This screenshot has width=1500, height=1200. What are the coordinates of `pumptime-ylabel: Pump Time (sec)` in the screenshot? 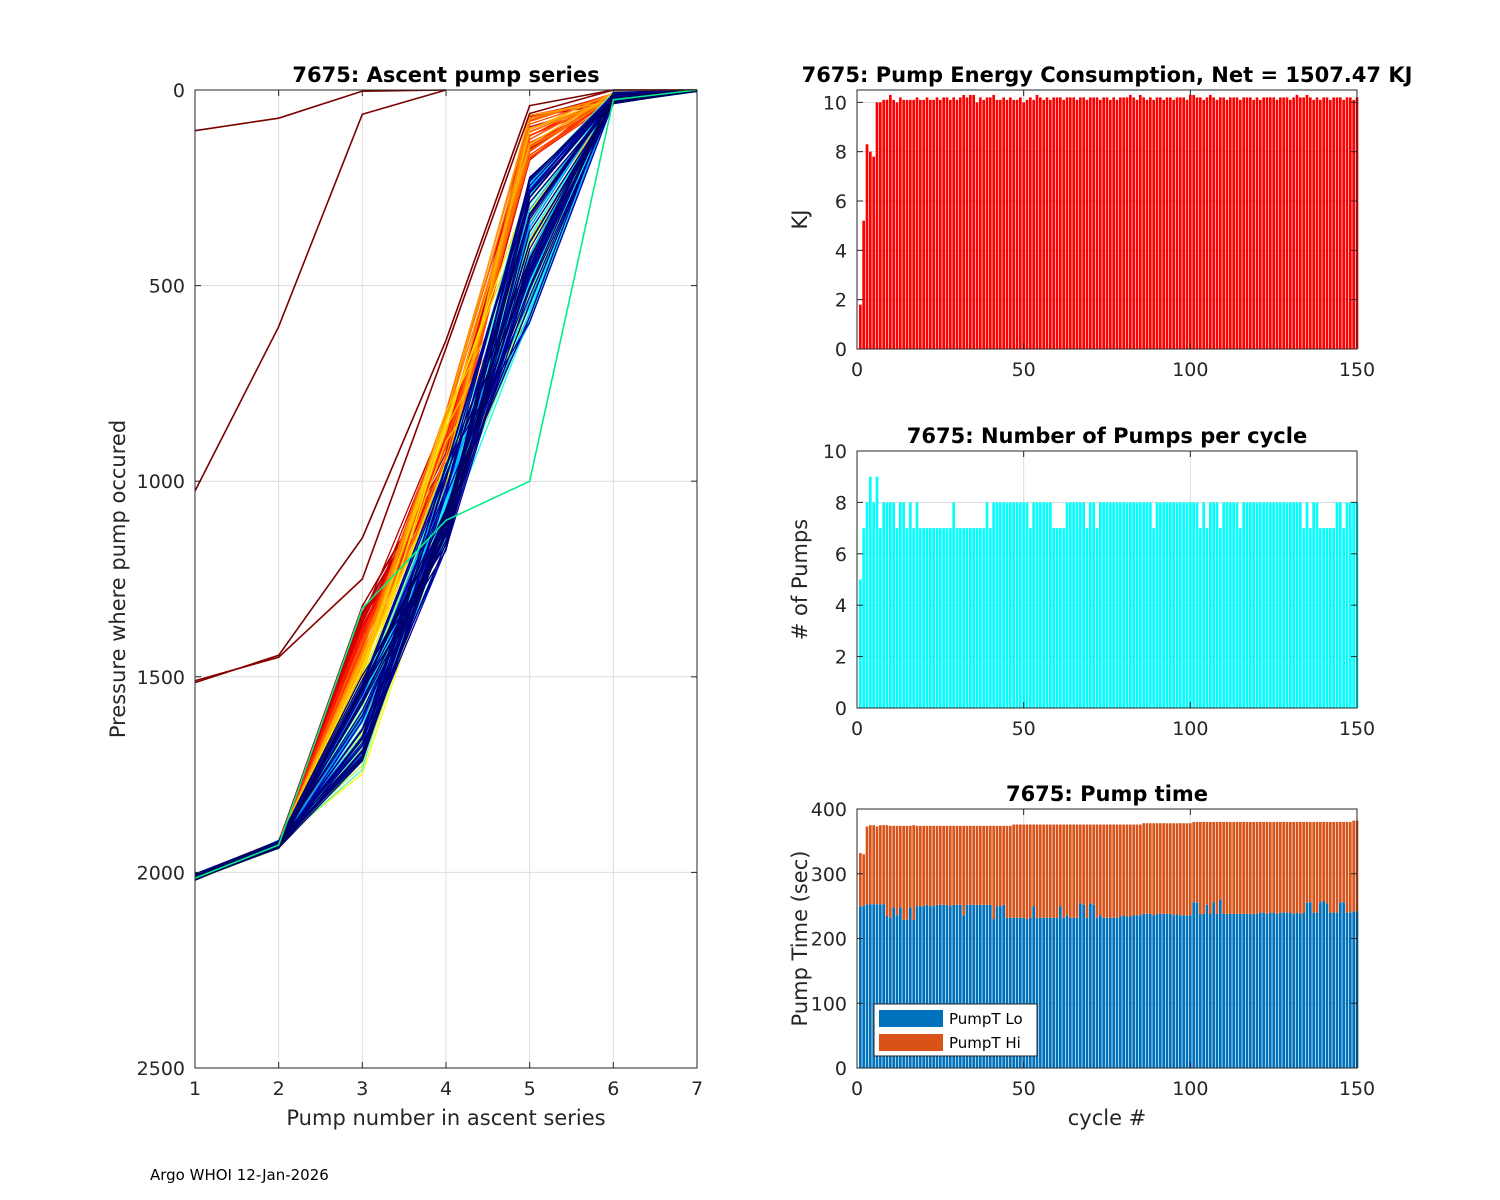 It's located at (800, 939).